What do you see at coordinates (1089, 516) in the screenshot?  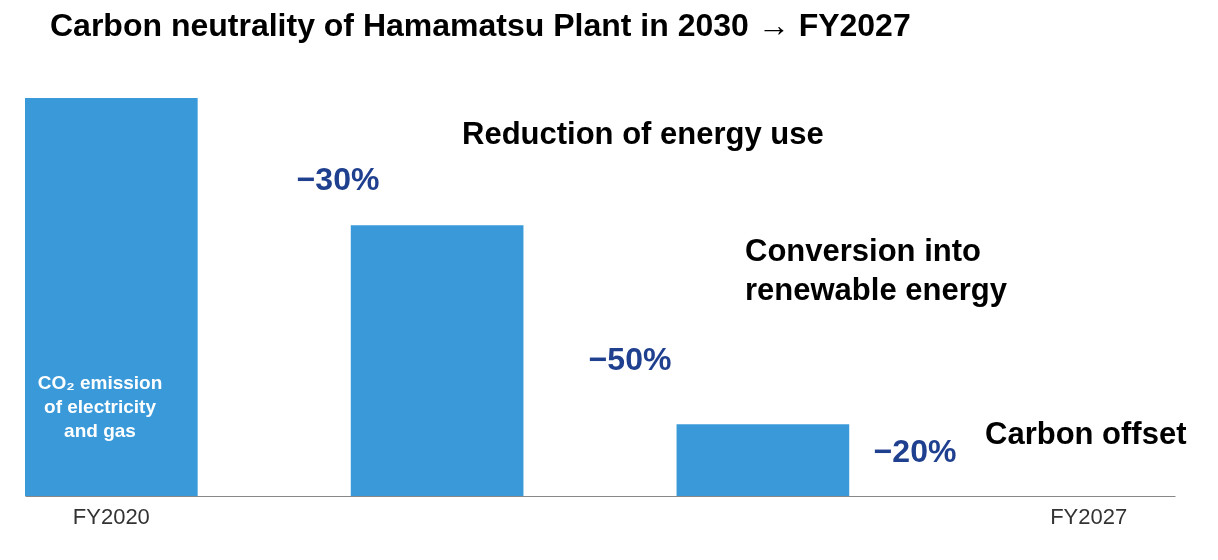 I see `x-tick-label: FY2027` at bounding box center [1089, 516].